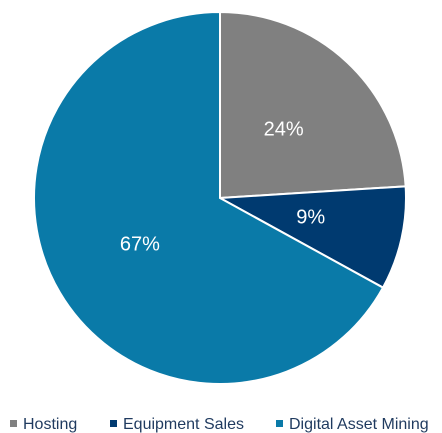 The width and height of the screenshot is (442, 433). I want to click on legend-label: Digital Asset Mining, so click(359, 424).